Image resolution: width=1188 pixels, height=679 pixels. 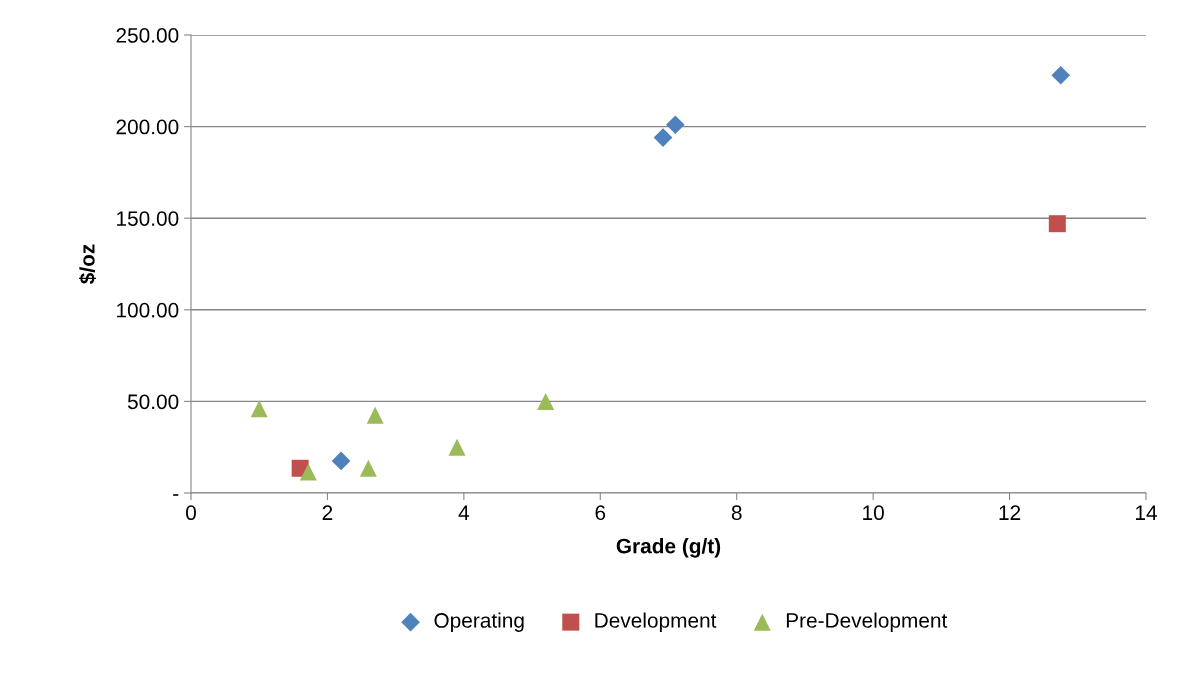 What do you see at coordinates (668, 548) in the screenshot?
I see `x-axis-title: Grade (g/t)` at bounding box center [668, 548].